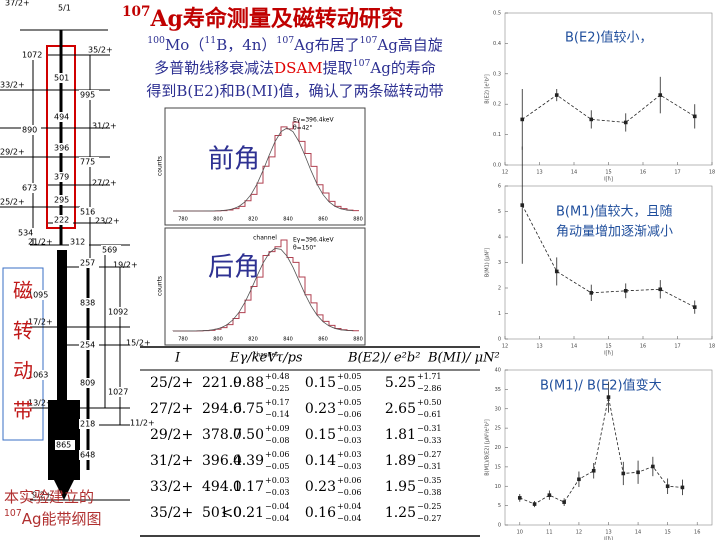 This screenshot has width=720, height=540. Describe the element at coordinates (109, 250) in the screenshot. I see `transition-label: 569` at that location.